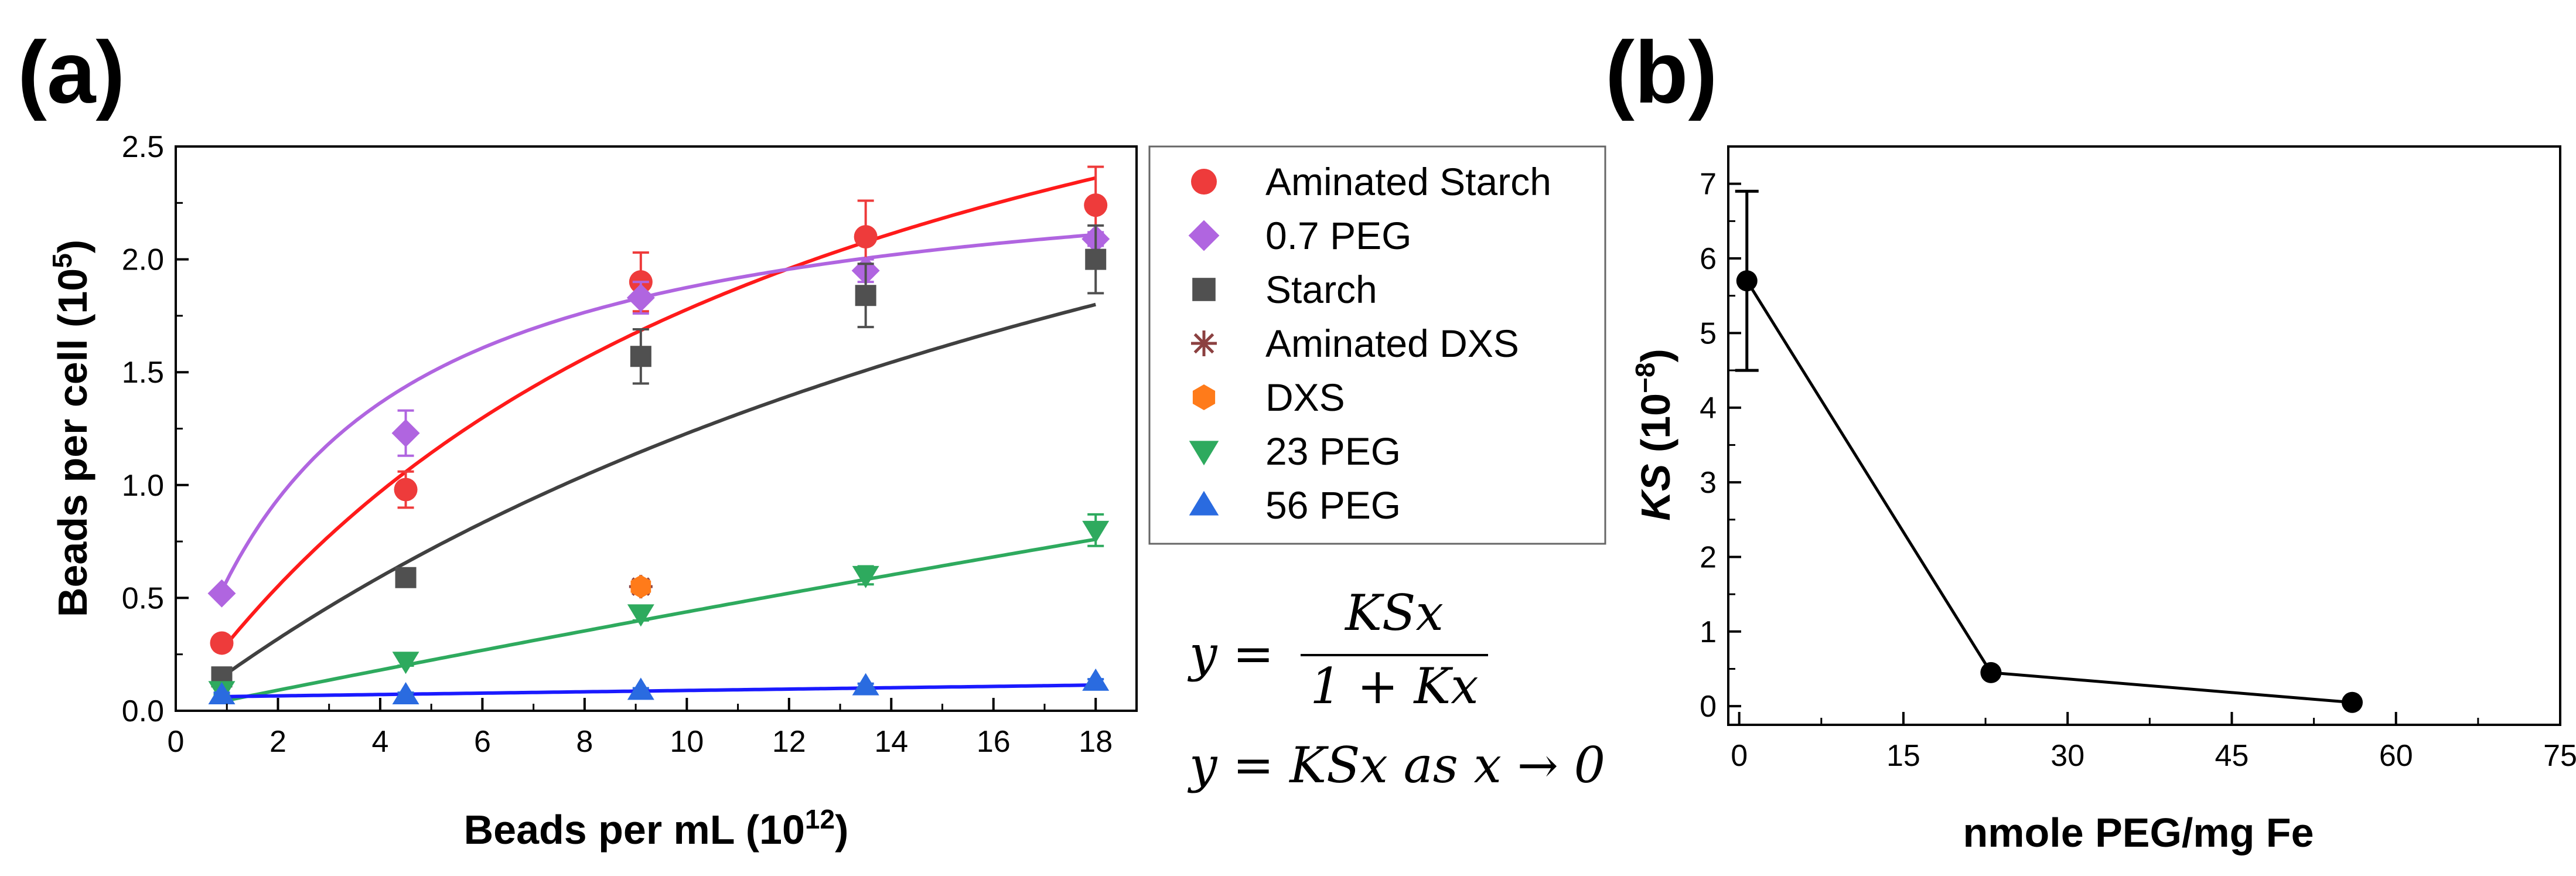 This screenshot has height=876, width=2576. What do you see at coordinates (656, 828) in the screenshot?
I see `chart-a-x-axis-title: Beads per mL (1012)` at bounding box center [656, 828].